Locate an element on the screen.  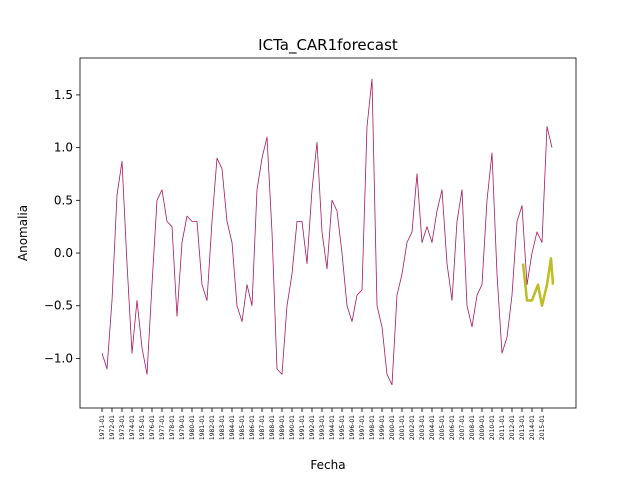
x-tick-label: 1999-01 is located at coordinates (382, 427).